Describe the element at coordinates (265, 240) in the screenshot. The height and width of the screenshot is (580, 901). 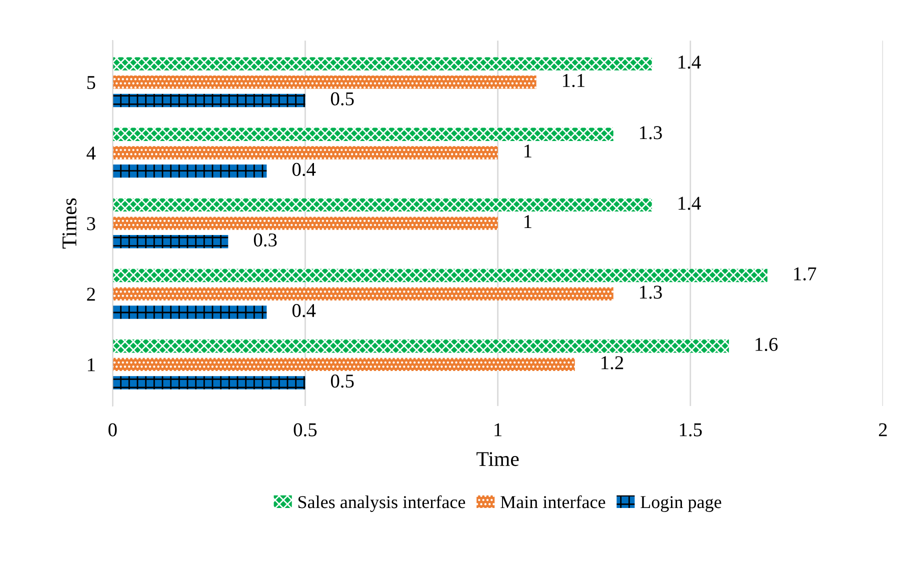
I see `data-label: 0.3` at that location.